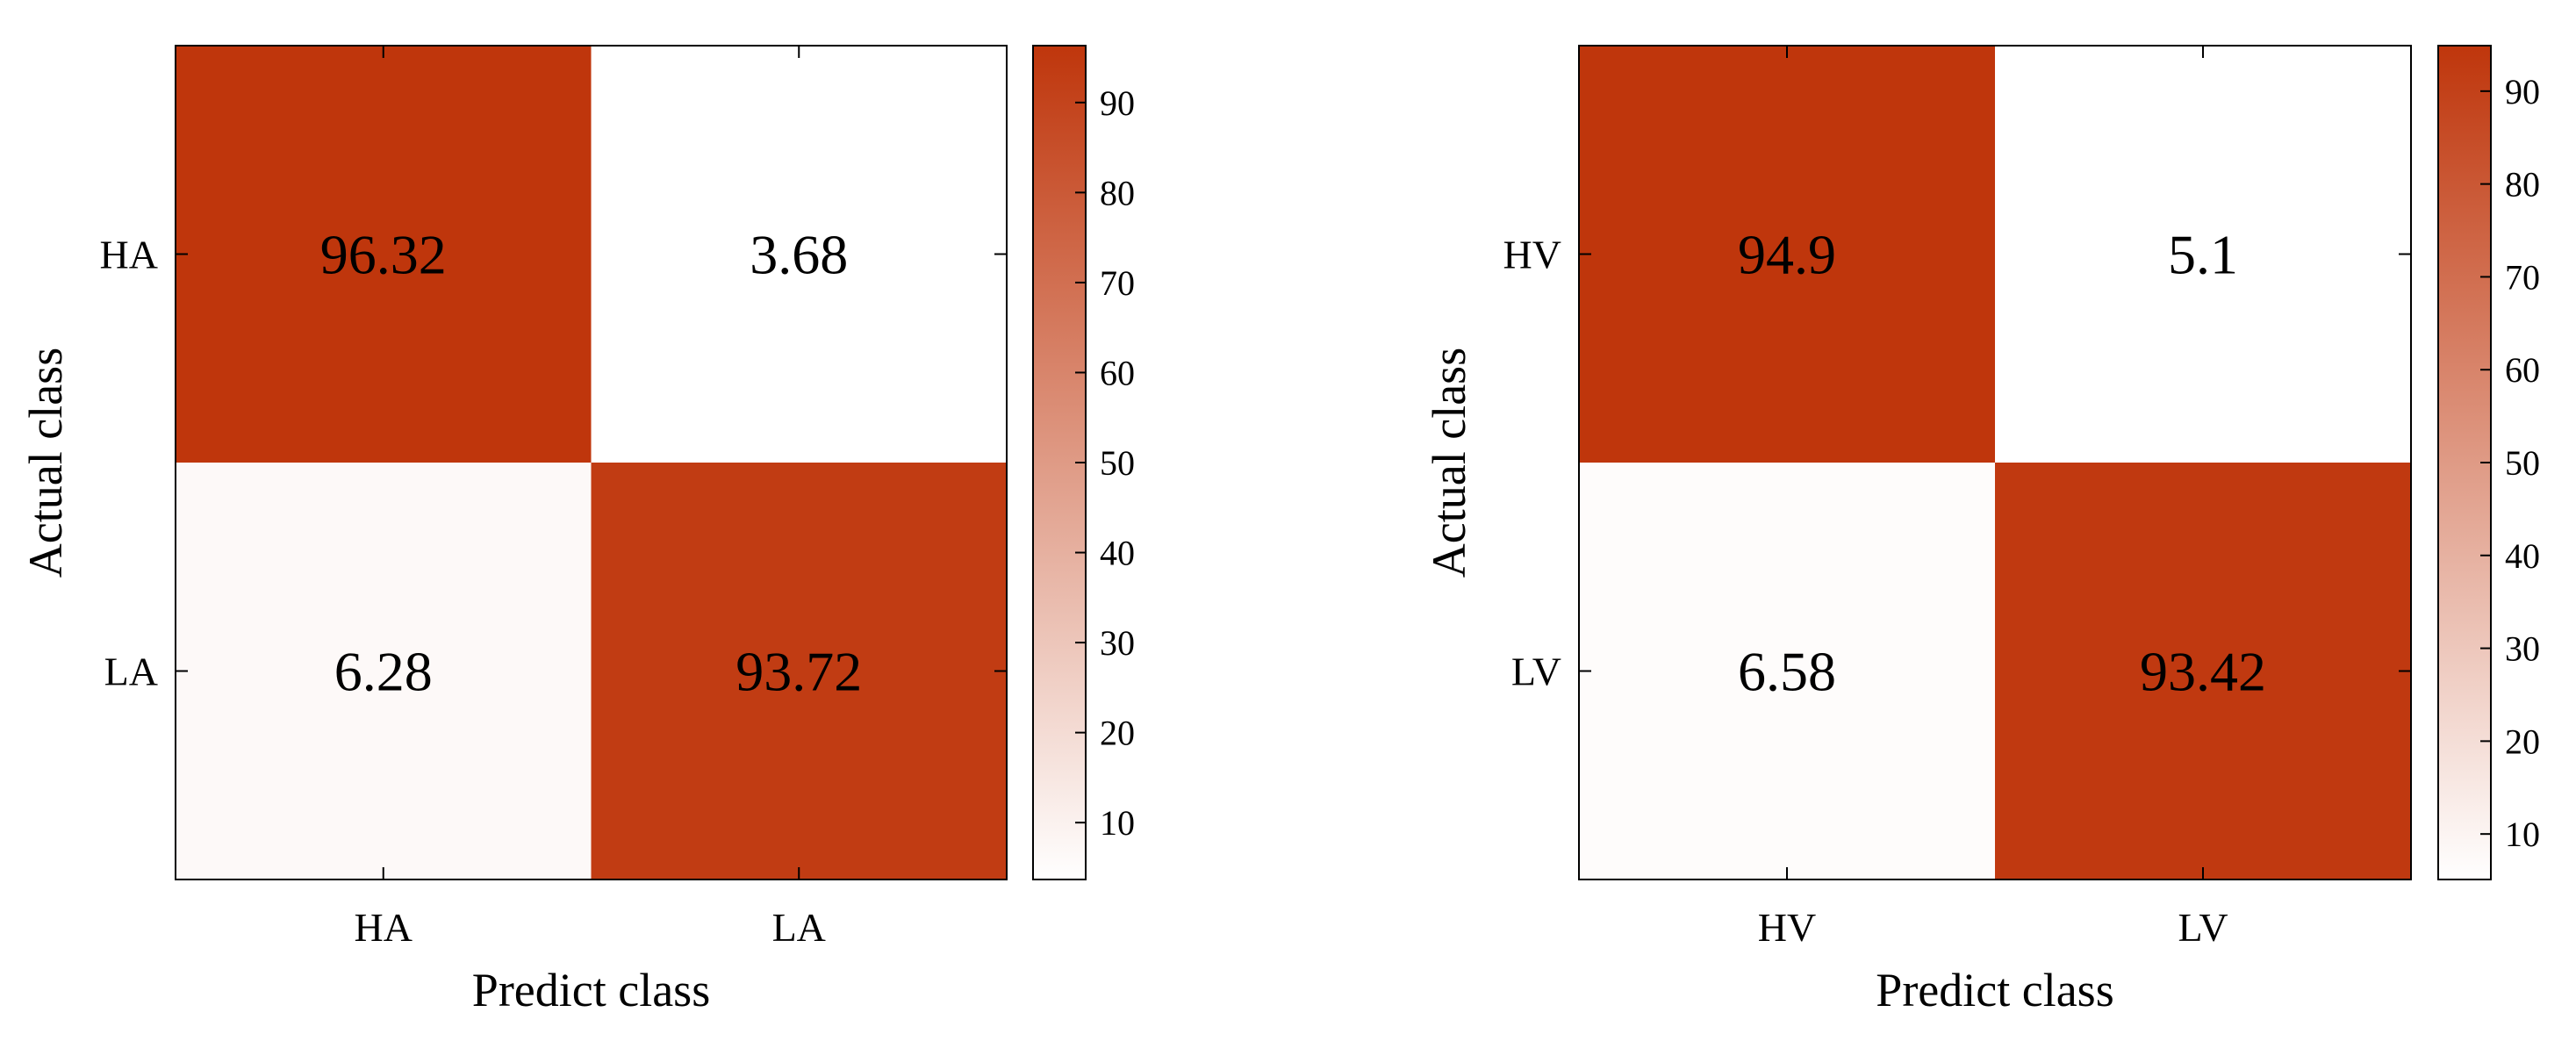  I want to click on cell-value-label: 96.32, so click(384, 255).